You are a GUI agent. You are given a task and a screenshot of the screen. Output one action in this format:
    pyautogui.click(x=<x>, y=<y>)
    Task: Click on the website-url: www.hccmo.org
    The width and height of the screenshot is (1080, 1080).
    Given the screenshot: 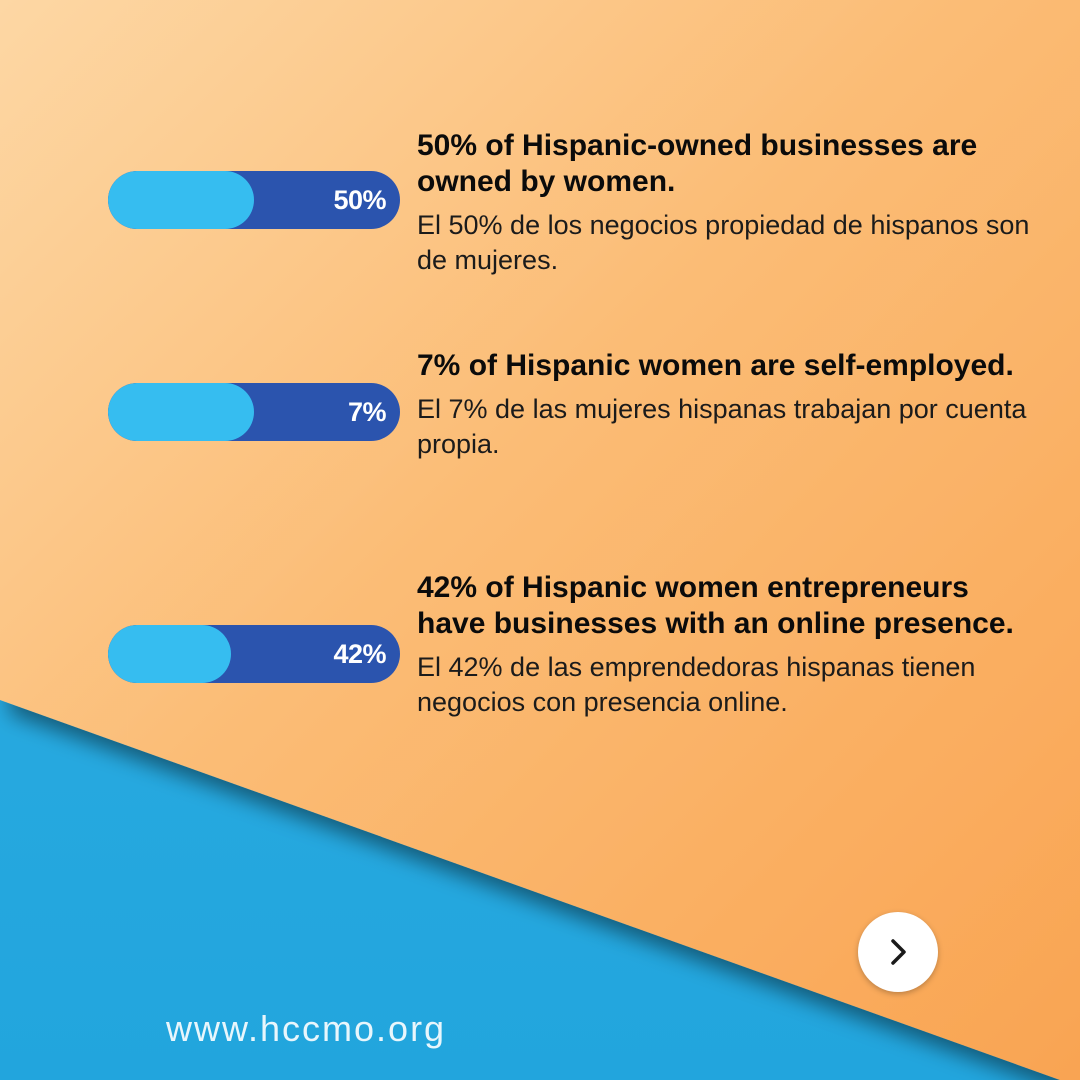 What is the action you would take?
    pyautogui.click(x=306, y=1028)
    